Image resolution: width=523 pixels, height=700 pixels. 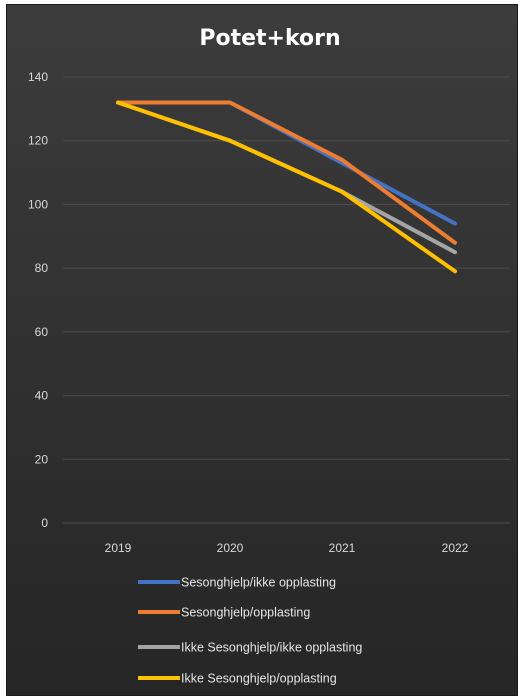 What do you see at coordinates (271, 648) in the screenshot?
I see `legend-label-3: Ikke Sesonghjelp/ikke opplasting` at bounding box center [271, 648].